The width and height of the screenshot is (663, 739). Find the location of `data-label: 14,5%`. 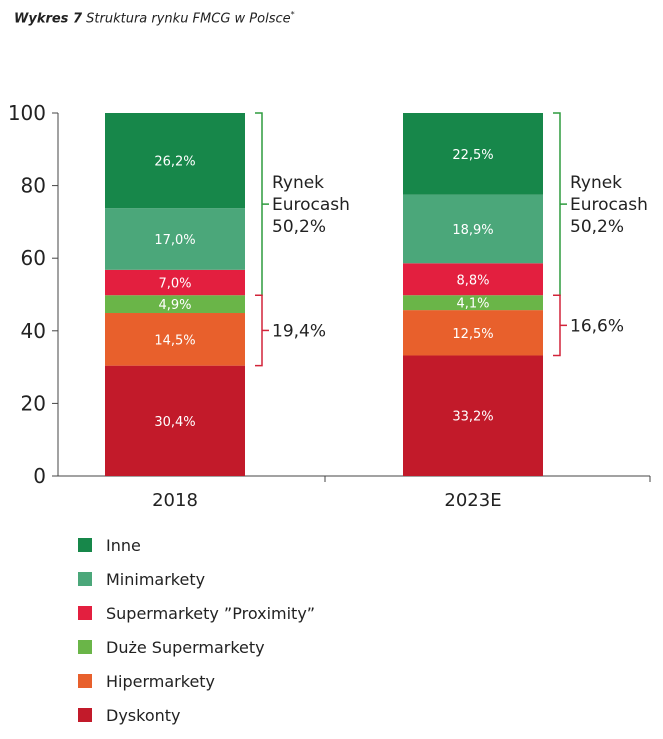

data-label: 14,5% is located at coordinates (174, 340).